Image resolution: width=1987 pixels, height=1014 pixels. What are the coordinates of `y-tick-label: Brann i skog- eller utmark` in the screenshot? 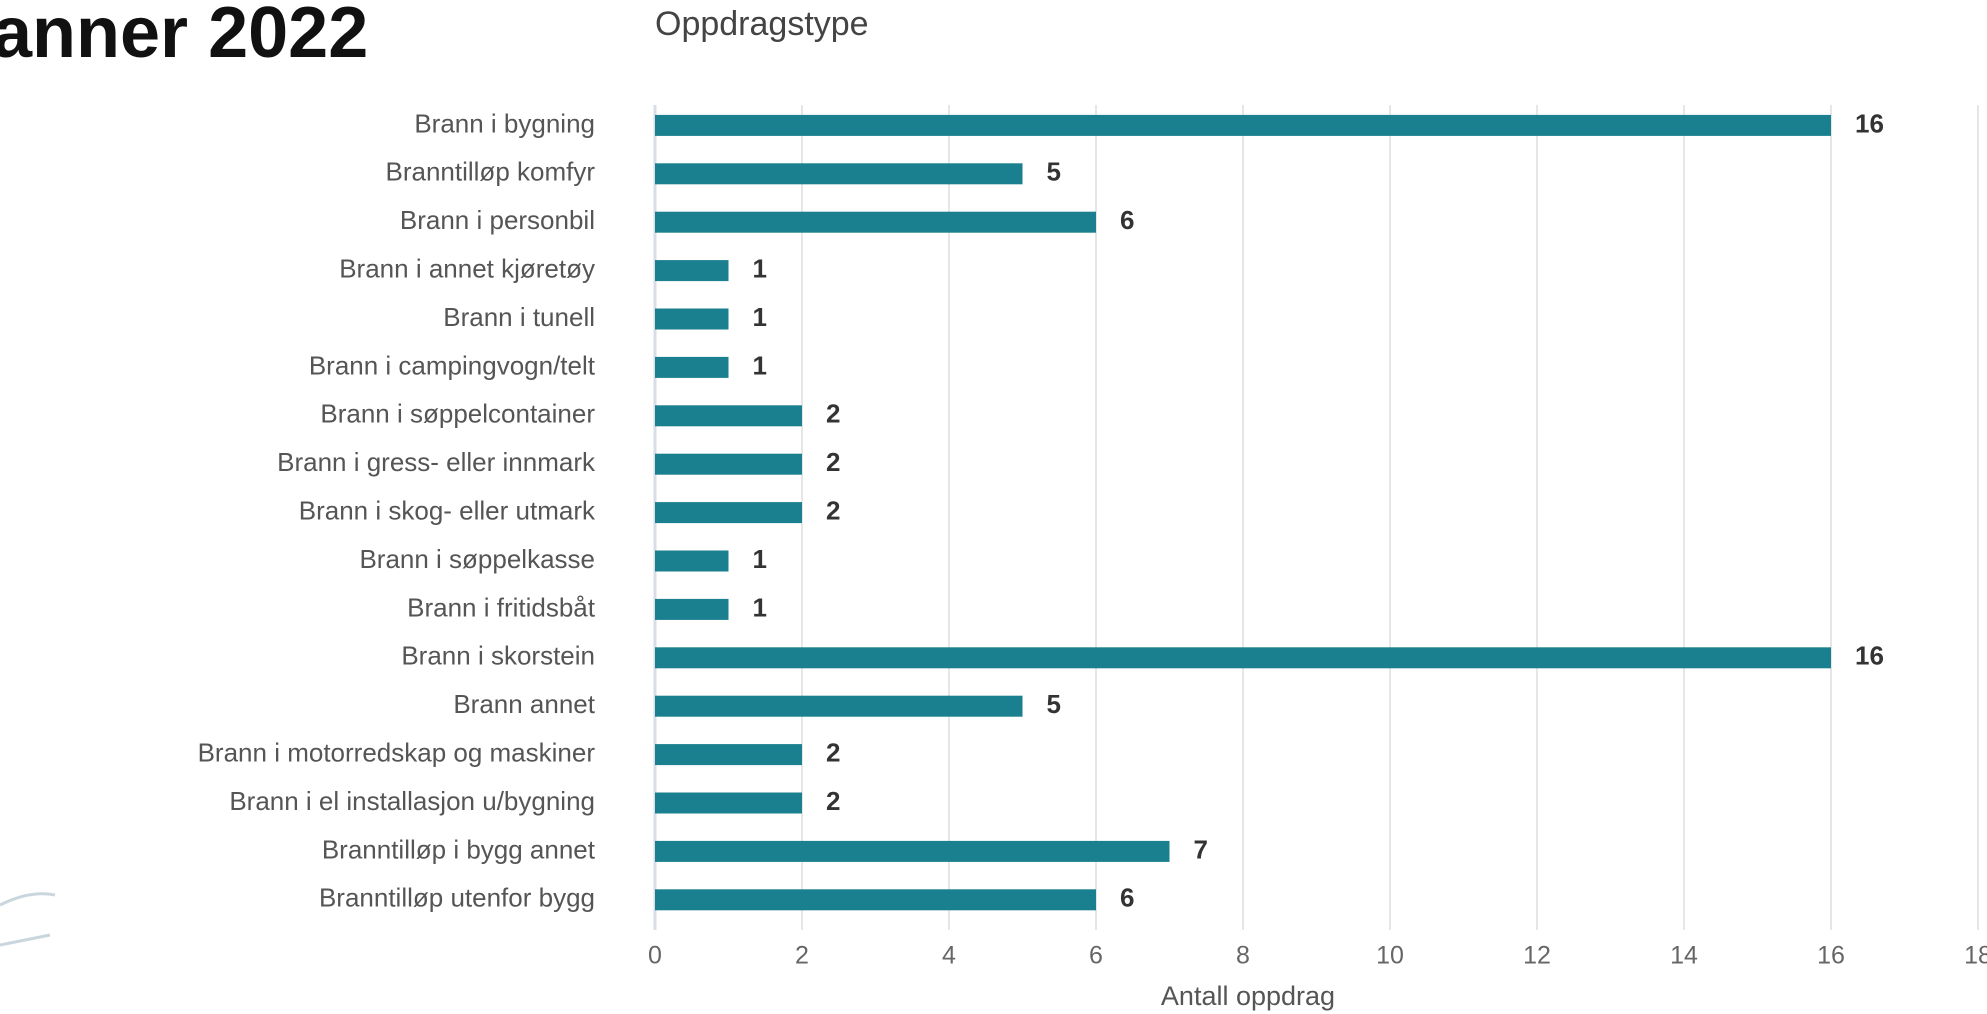 It's located at (447, 510).